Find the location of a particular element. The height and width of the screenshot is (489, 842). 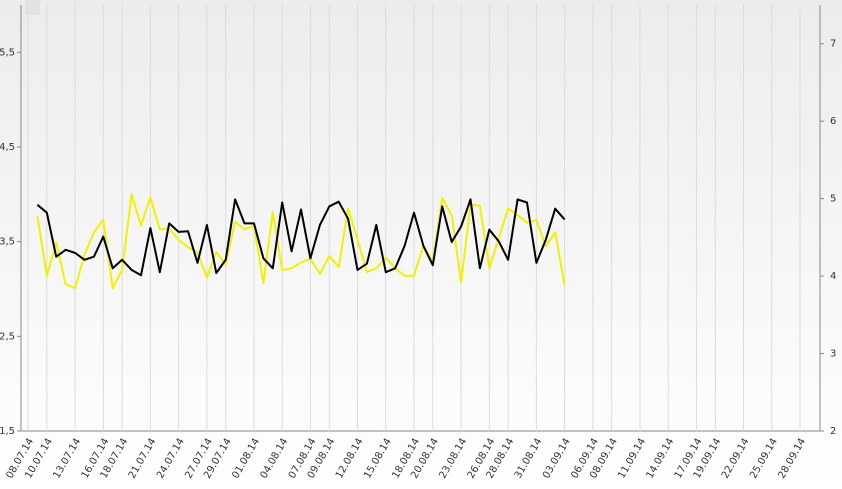

y-tick-label: 2,5 is located at coordinates (7, 336).